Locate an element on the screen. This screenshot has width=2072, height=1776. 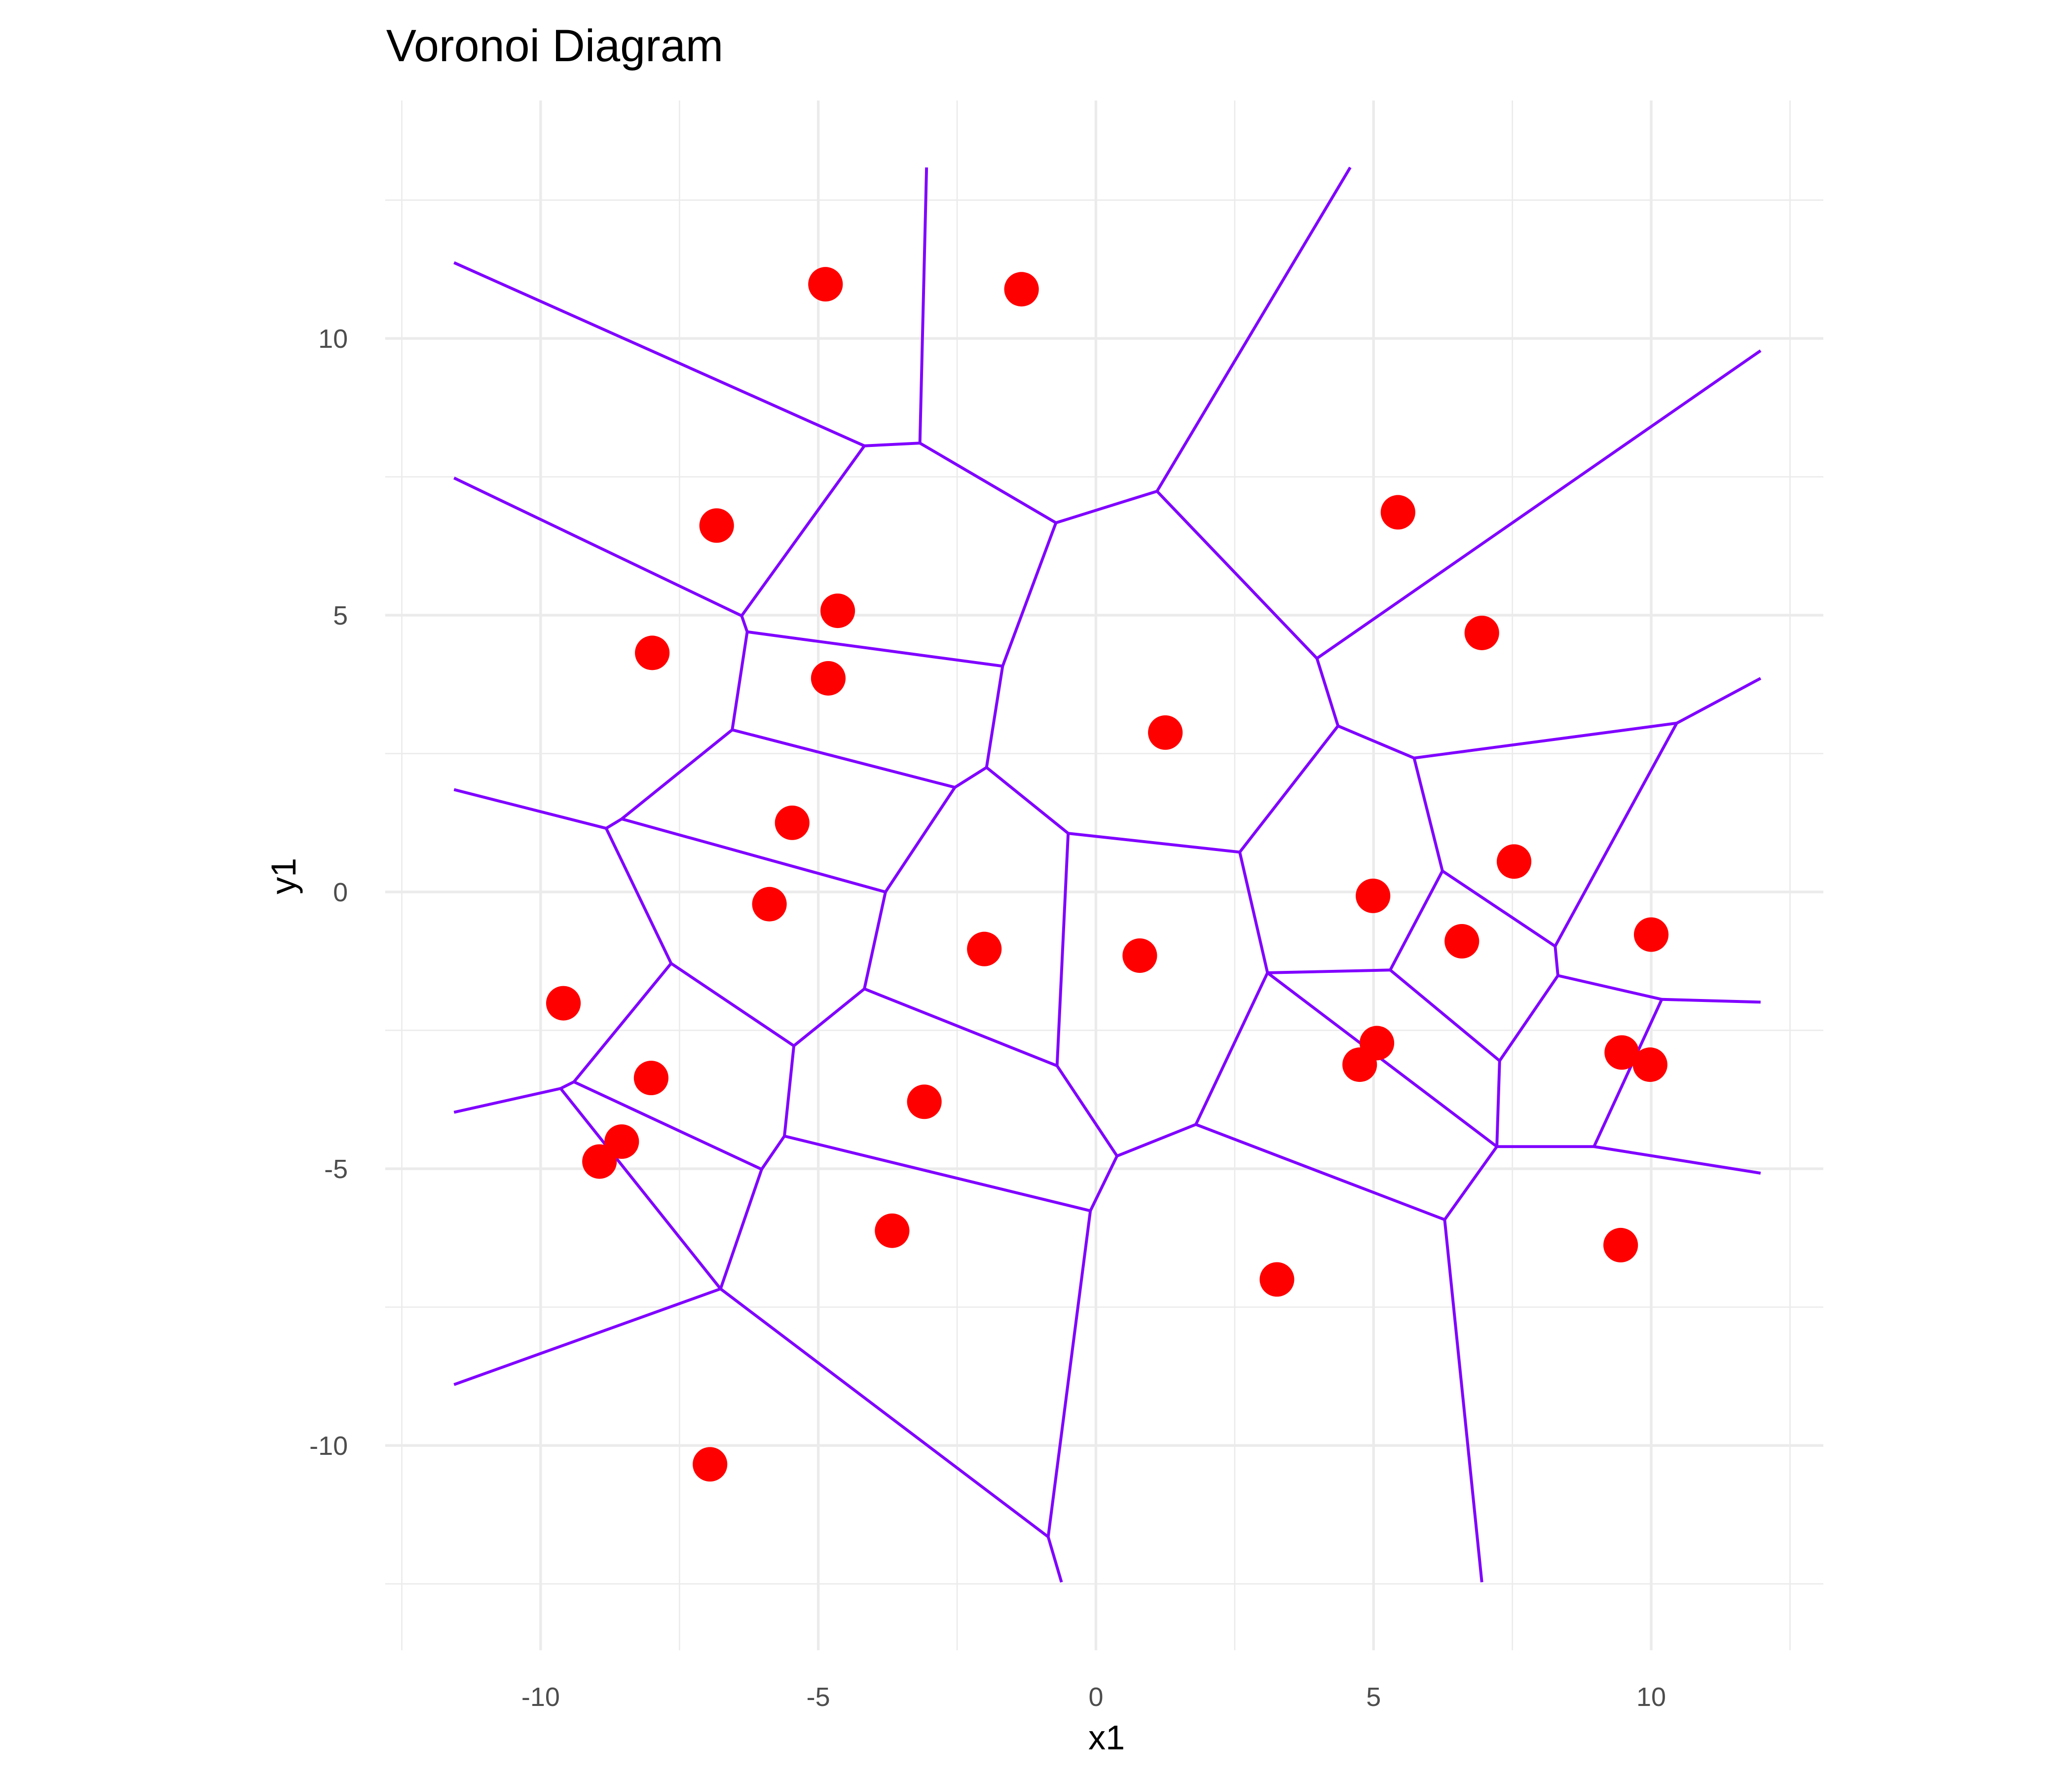
y-axis-title: y1 is located at coordinates (283, 876).